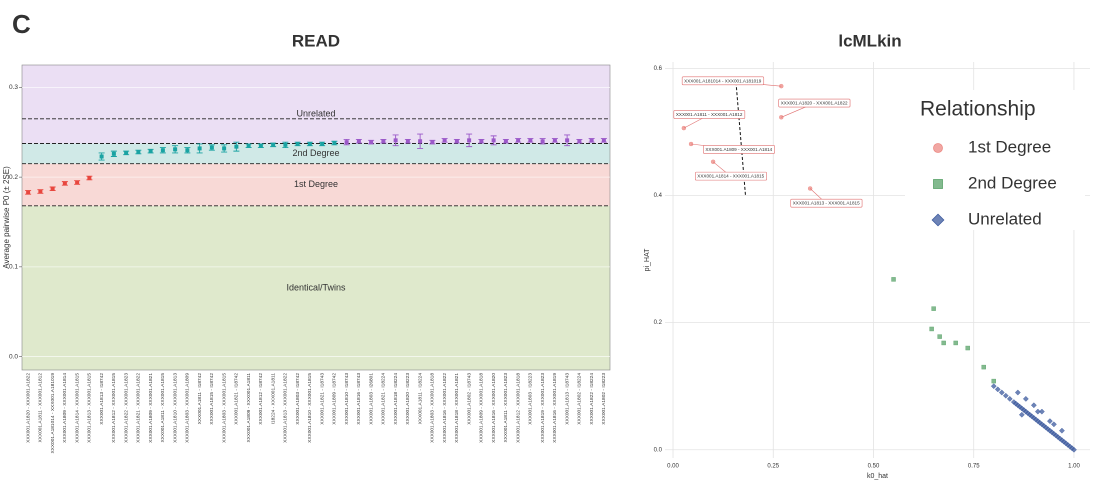  Describe the element at coordinates (1074, 467) in the screenshot. I see `x-tick-label: 1.00` at that location.